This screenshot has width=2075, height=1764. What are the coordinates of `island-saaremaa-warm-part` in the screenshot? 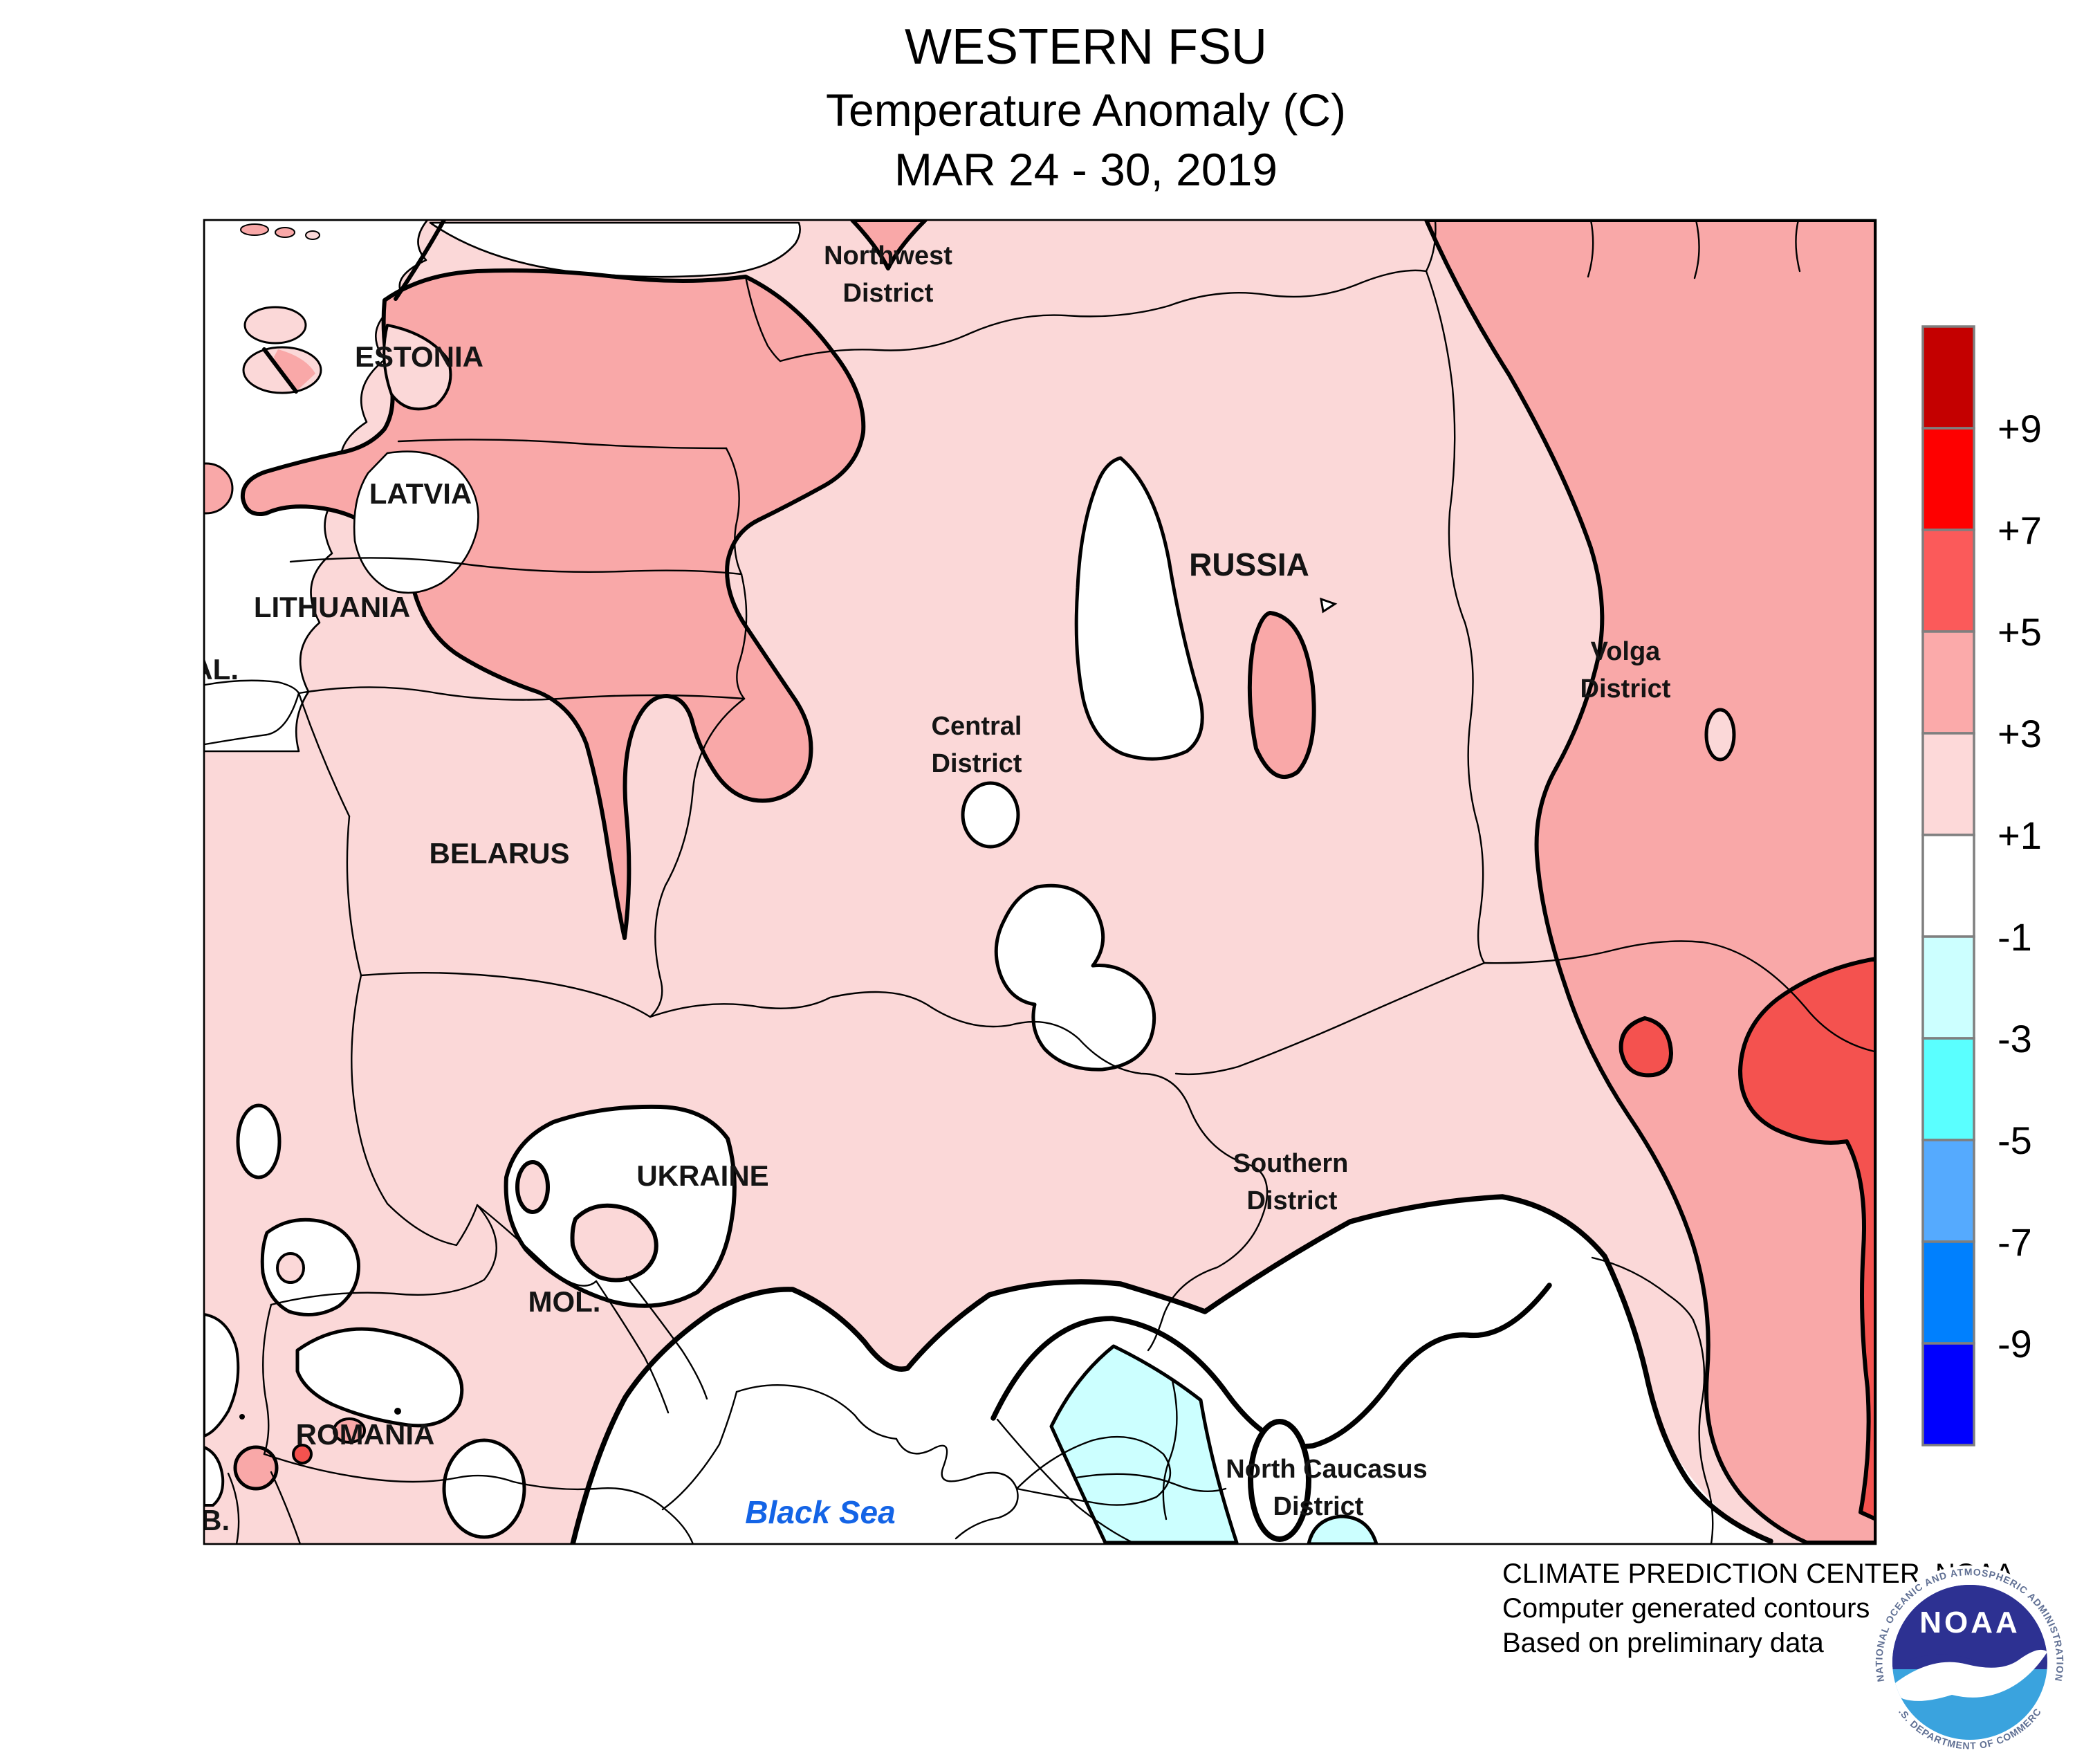 It's located at (294, 370).